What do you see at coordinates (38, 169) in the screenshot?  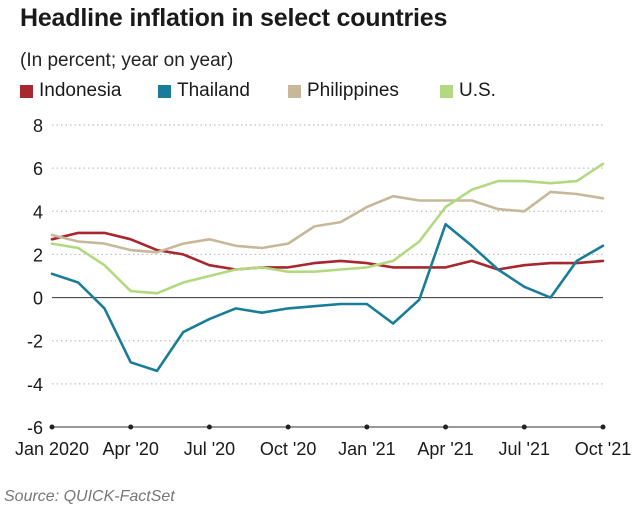 I see `y-tick-label: 6` at bounding box center [38, 169].